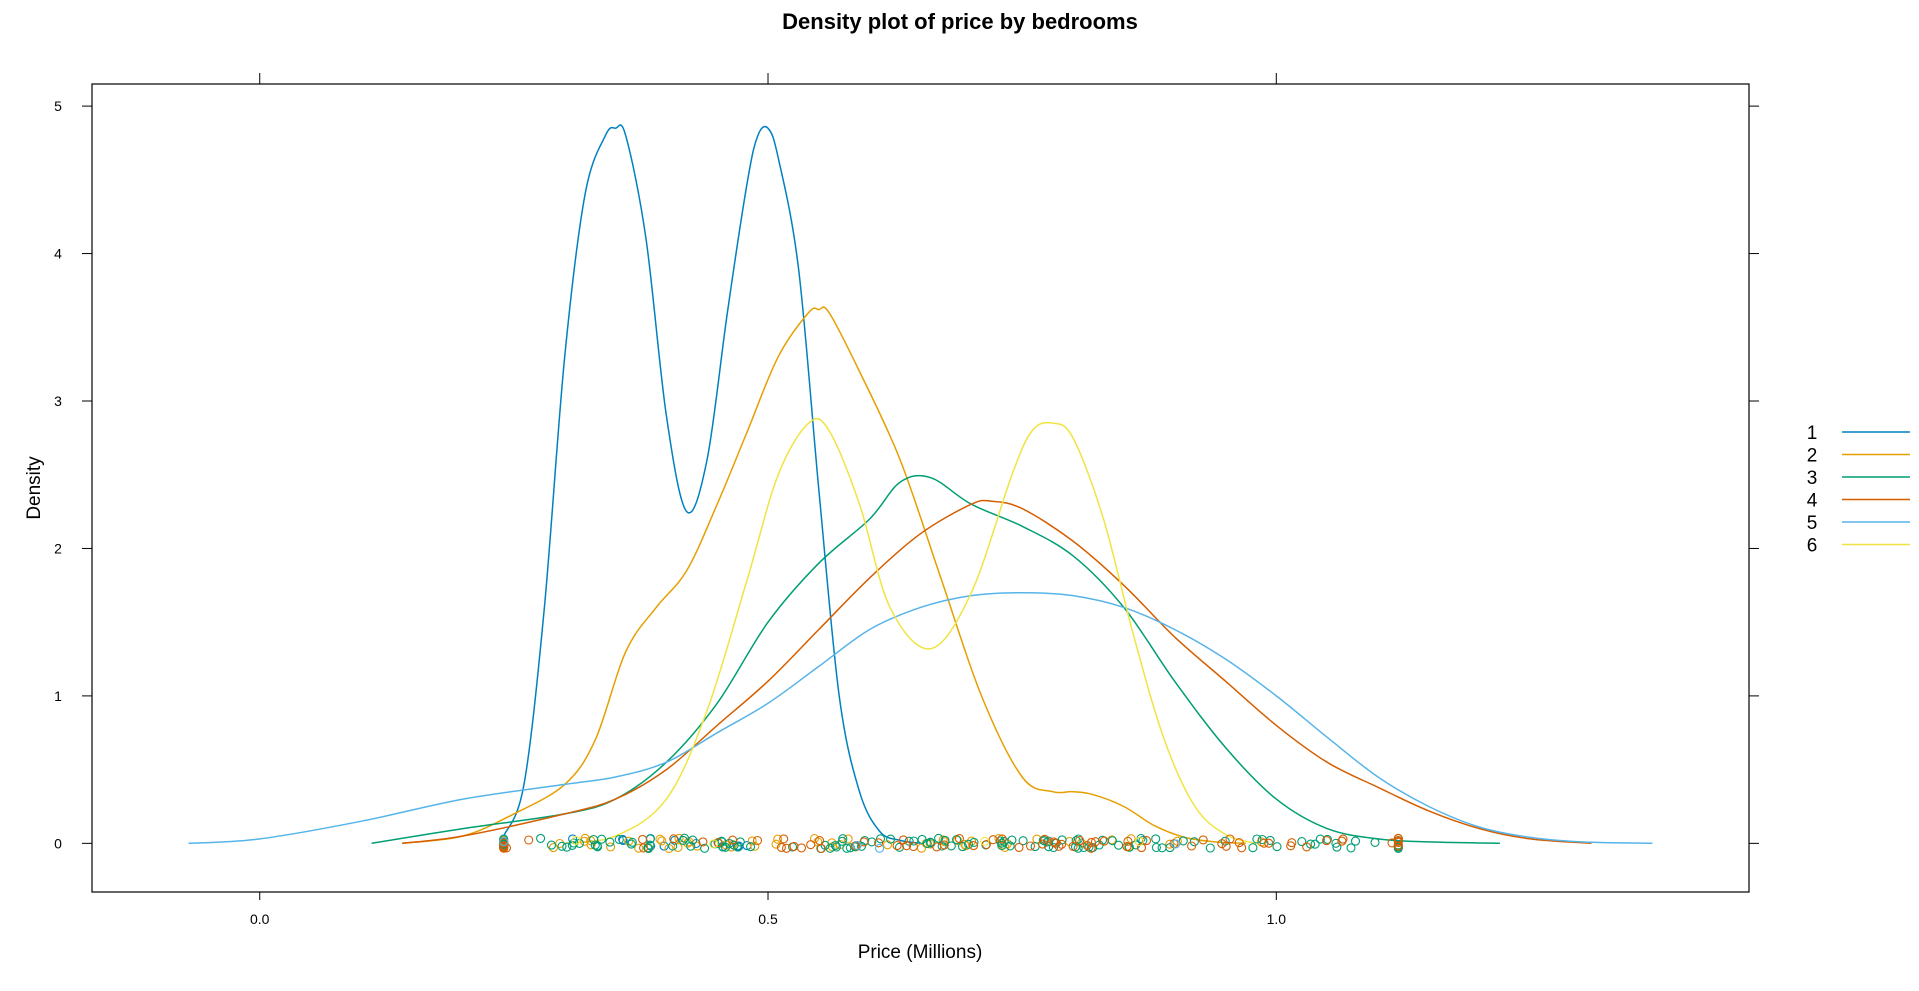  What do you see at coordinates (58, 548) in the screenshot?
I see `y-tick-label: 2` at bounding box center [58, 548].